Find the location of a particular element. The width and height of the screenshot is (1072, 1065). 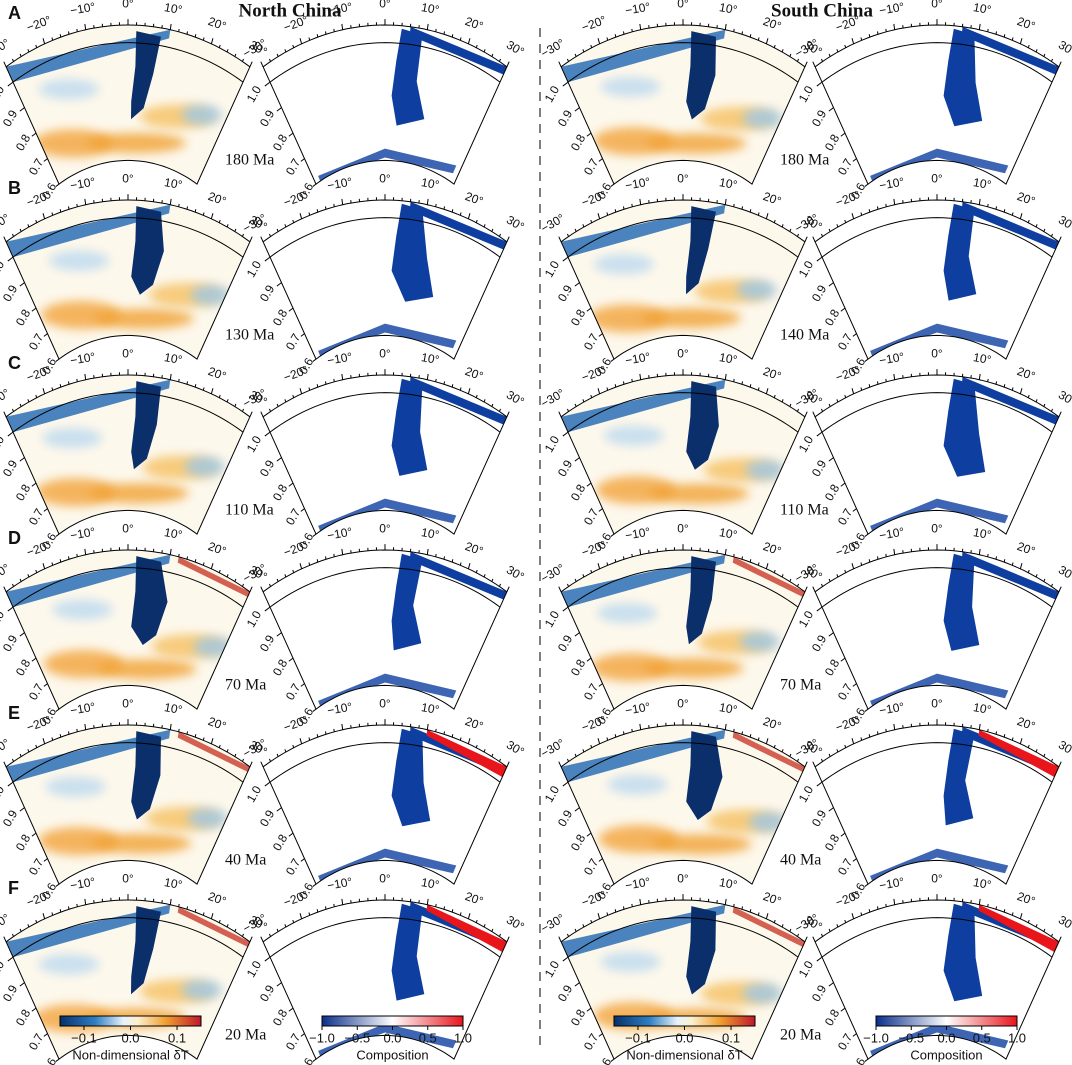

age-label: 70 Ma is located at coordinates (800, 685).